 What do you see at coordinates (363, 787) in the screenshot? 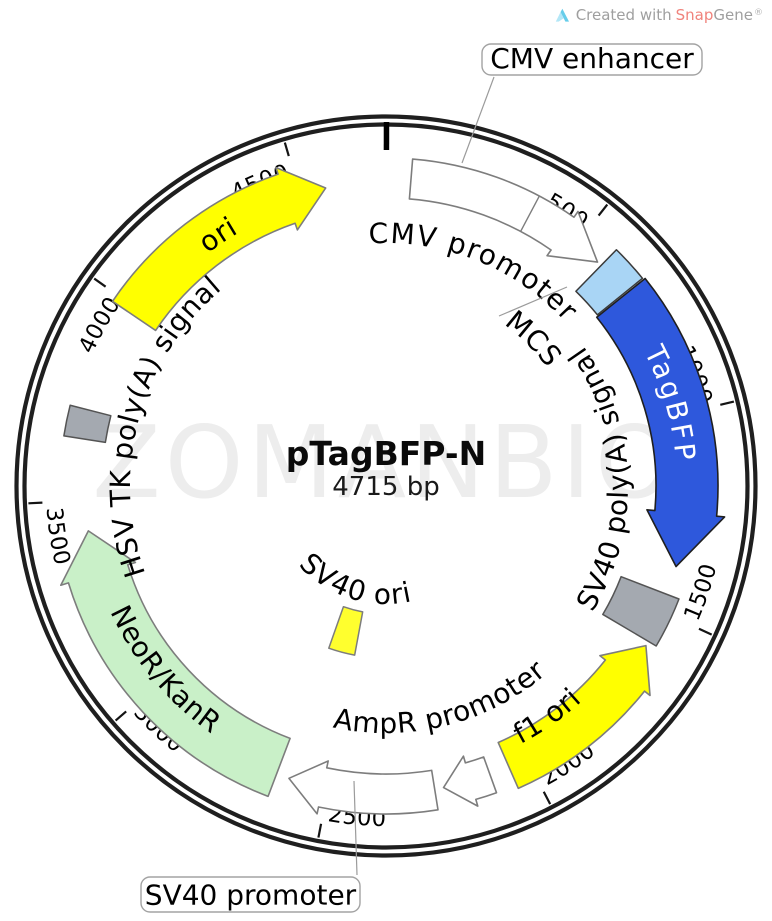
I see `feature-sv40-promoter` at bounding box center [363, 787].